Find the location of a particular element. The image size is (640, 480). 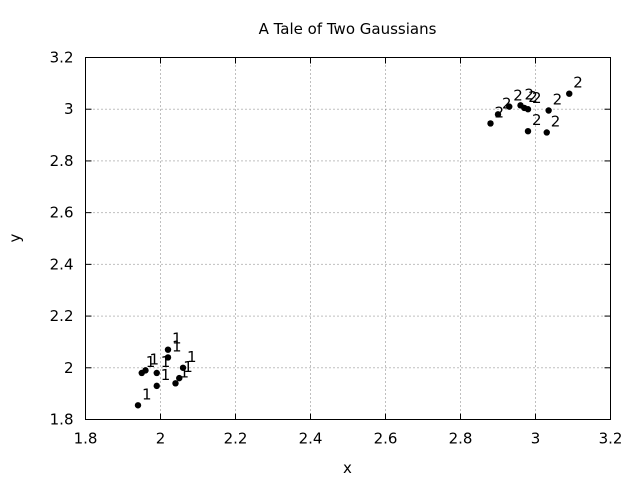

x-tick-label: 1.8 is located at coordinates (86, 439).